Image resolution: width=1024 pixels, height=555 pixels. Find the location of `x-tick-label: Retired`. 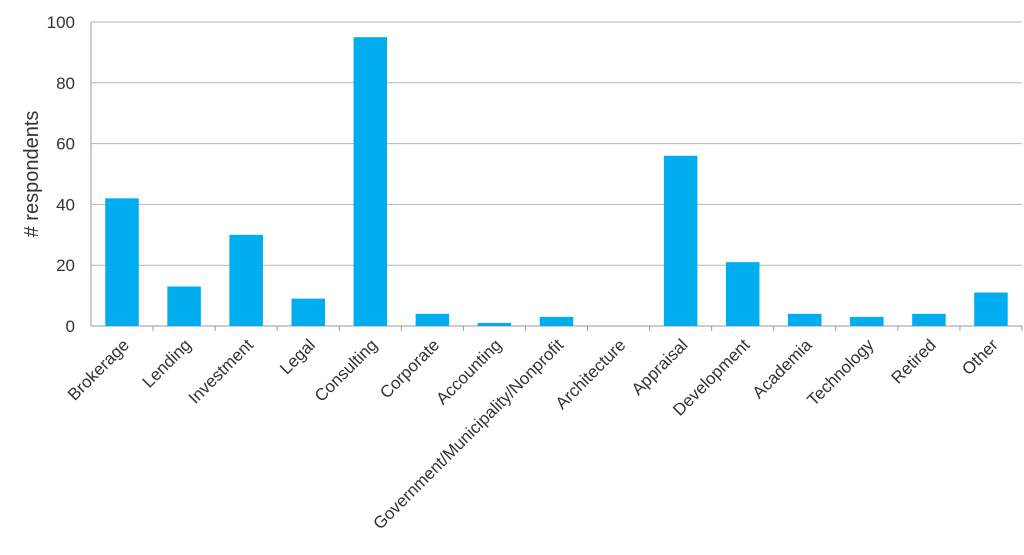

x-tick-label: Retired is located at coordinates (914, 361).